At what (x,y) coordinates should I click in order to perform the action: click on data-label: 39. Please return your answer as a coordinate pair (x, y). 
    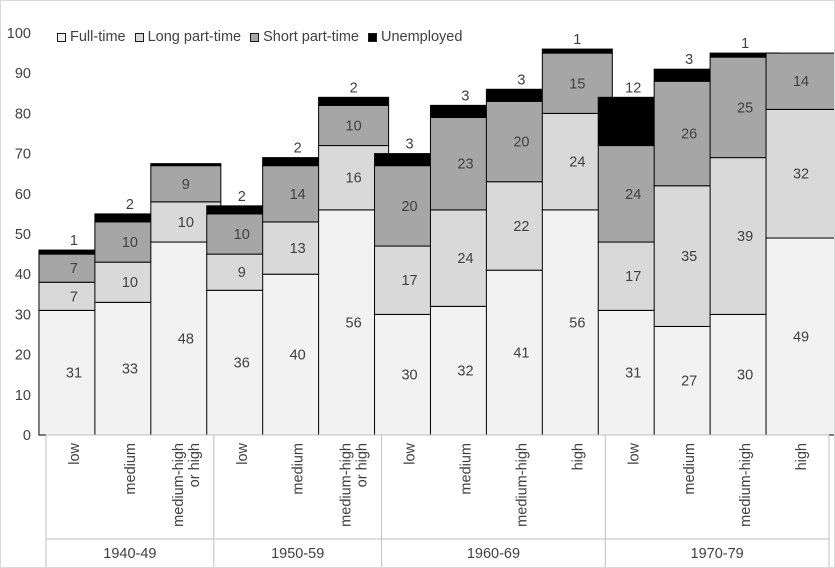
    Looking at the image, I should click on (745, 237).